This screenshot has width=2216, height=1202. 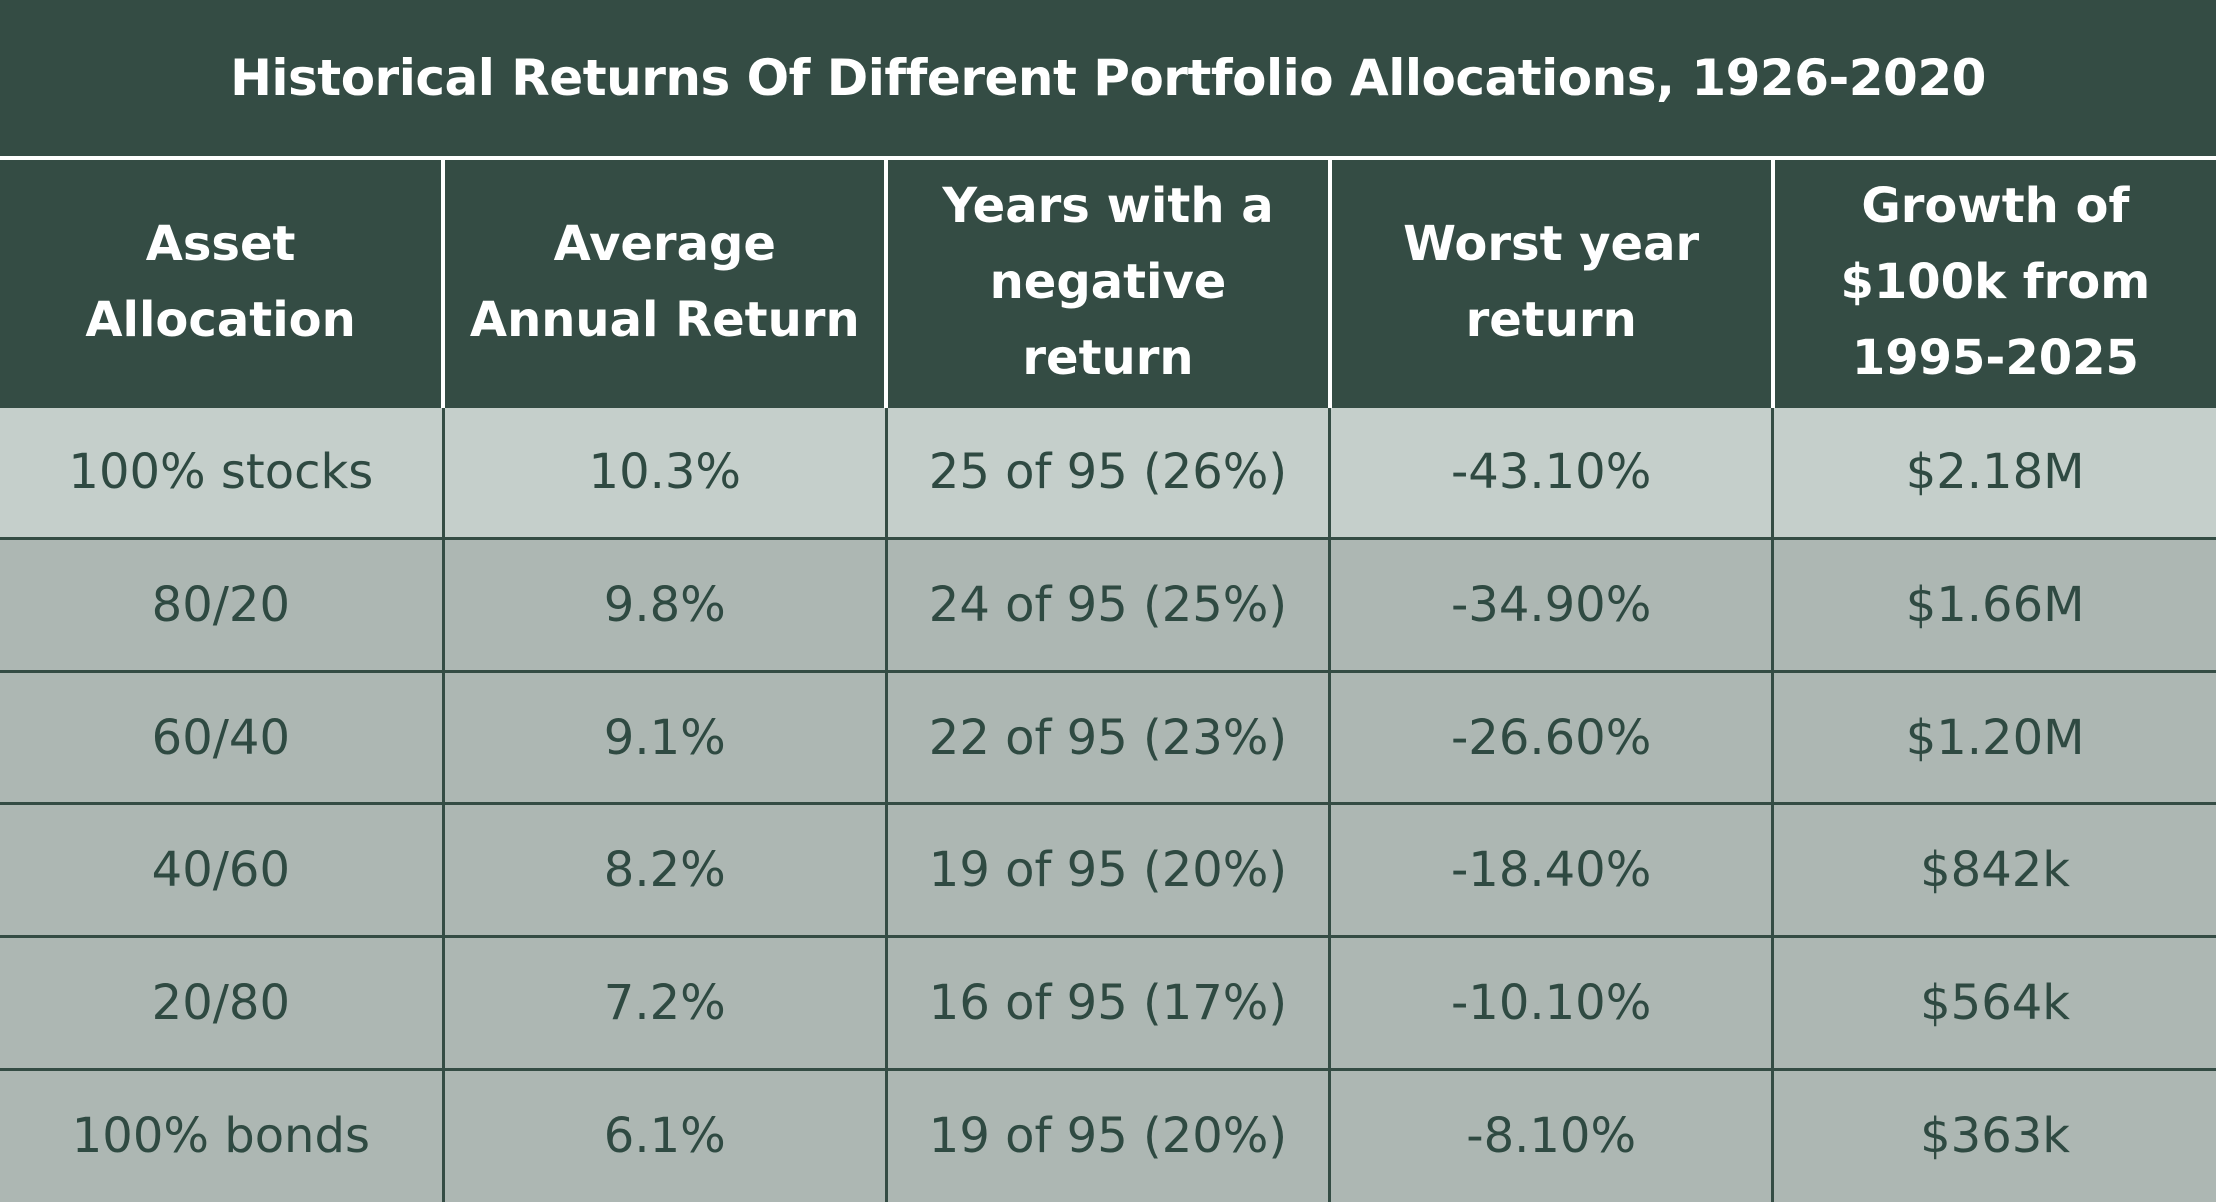 What do you see at coordinates (664, 283) in the screenshot?
I see `header-average-annual-return: Average Annual Return` at bounding box center [664, 283].